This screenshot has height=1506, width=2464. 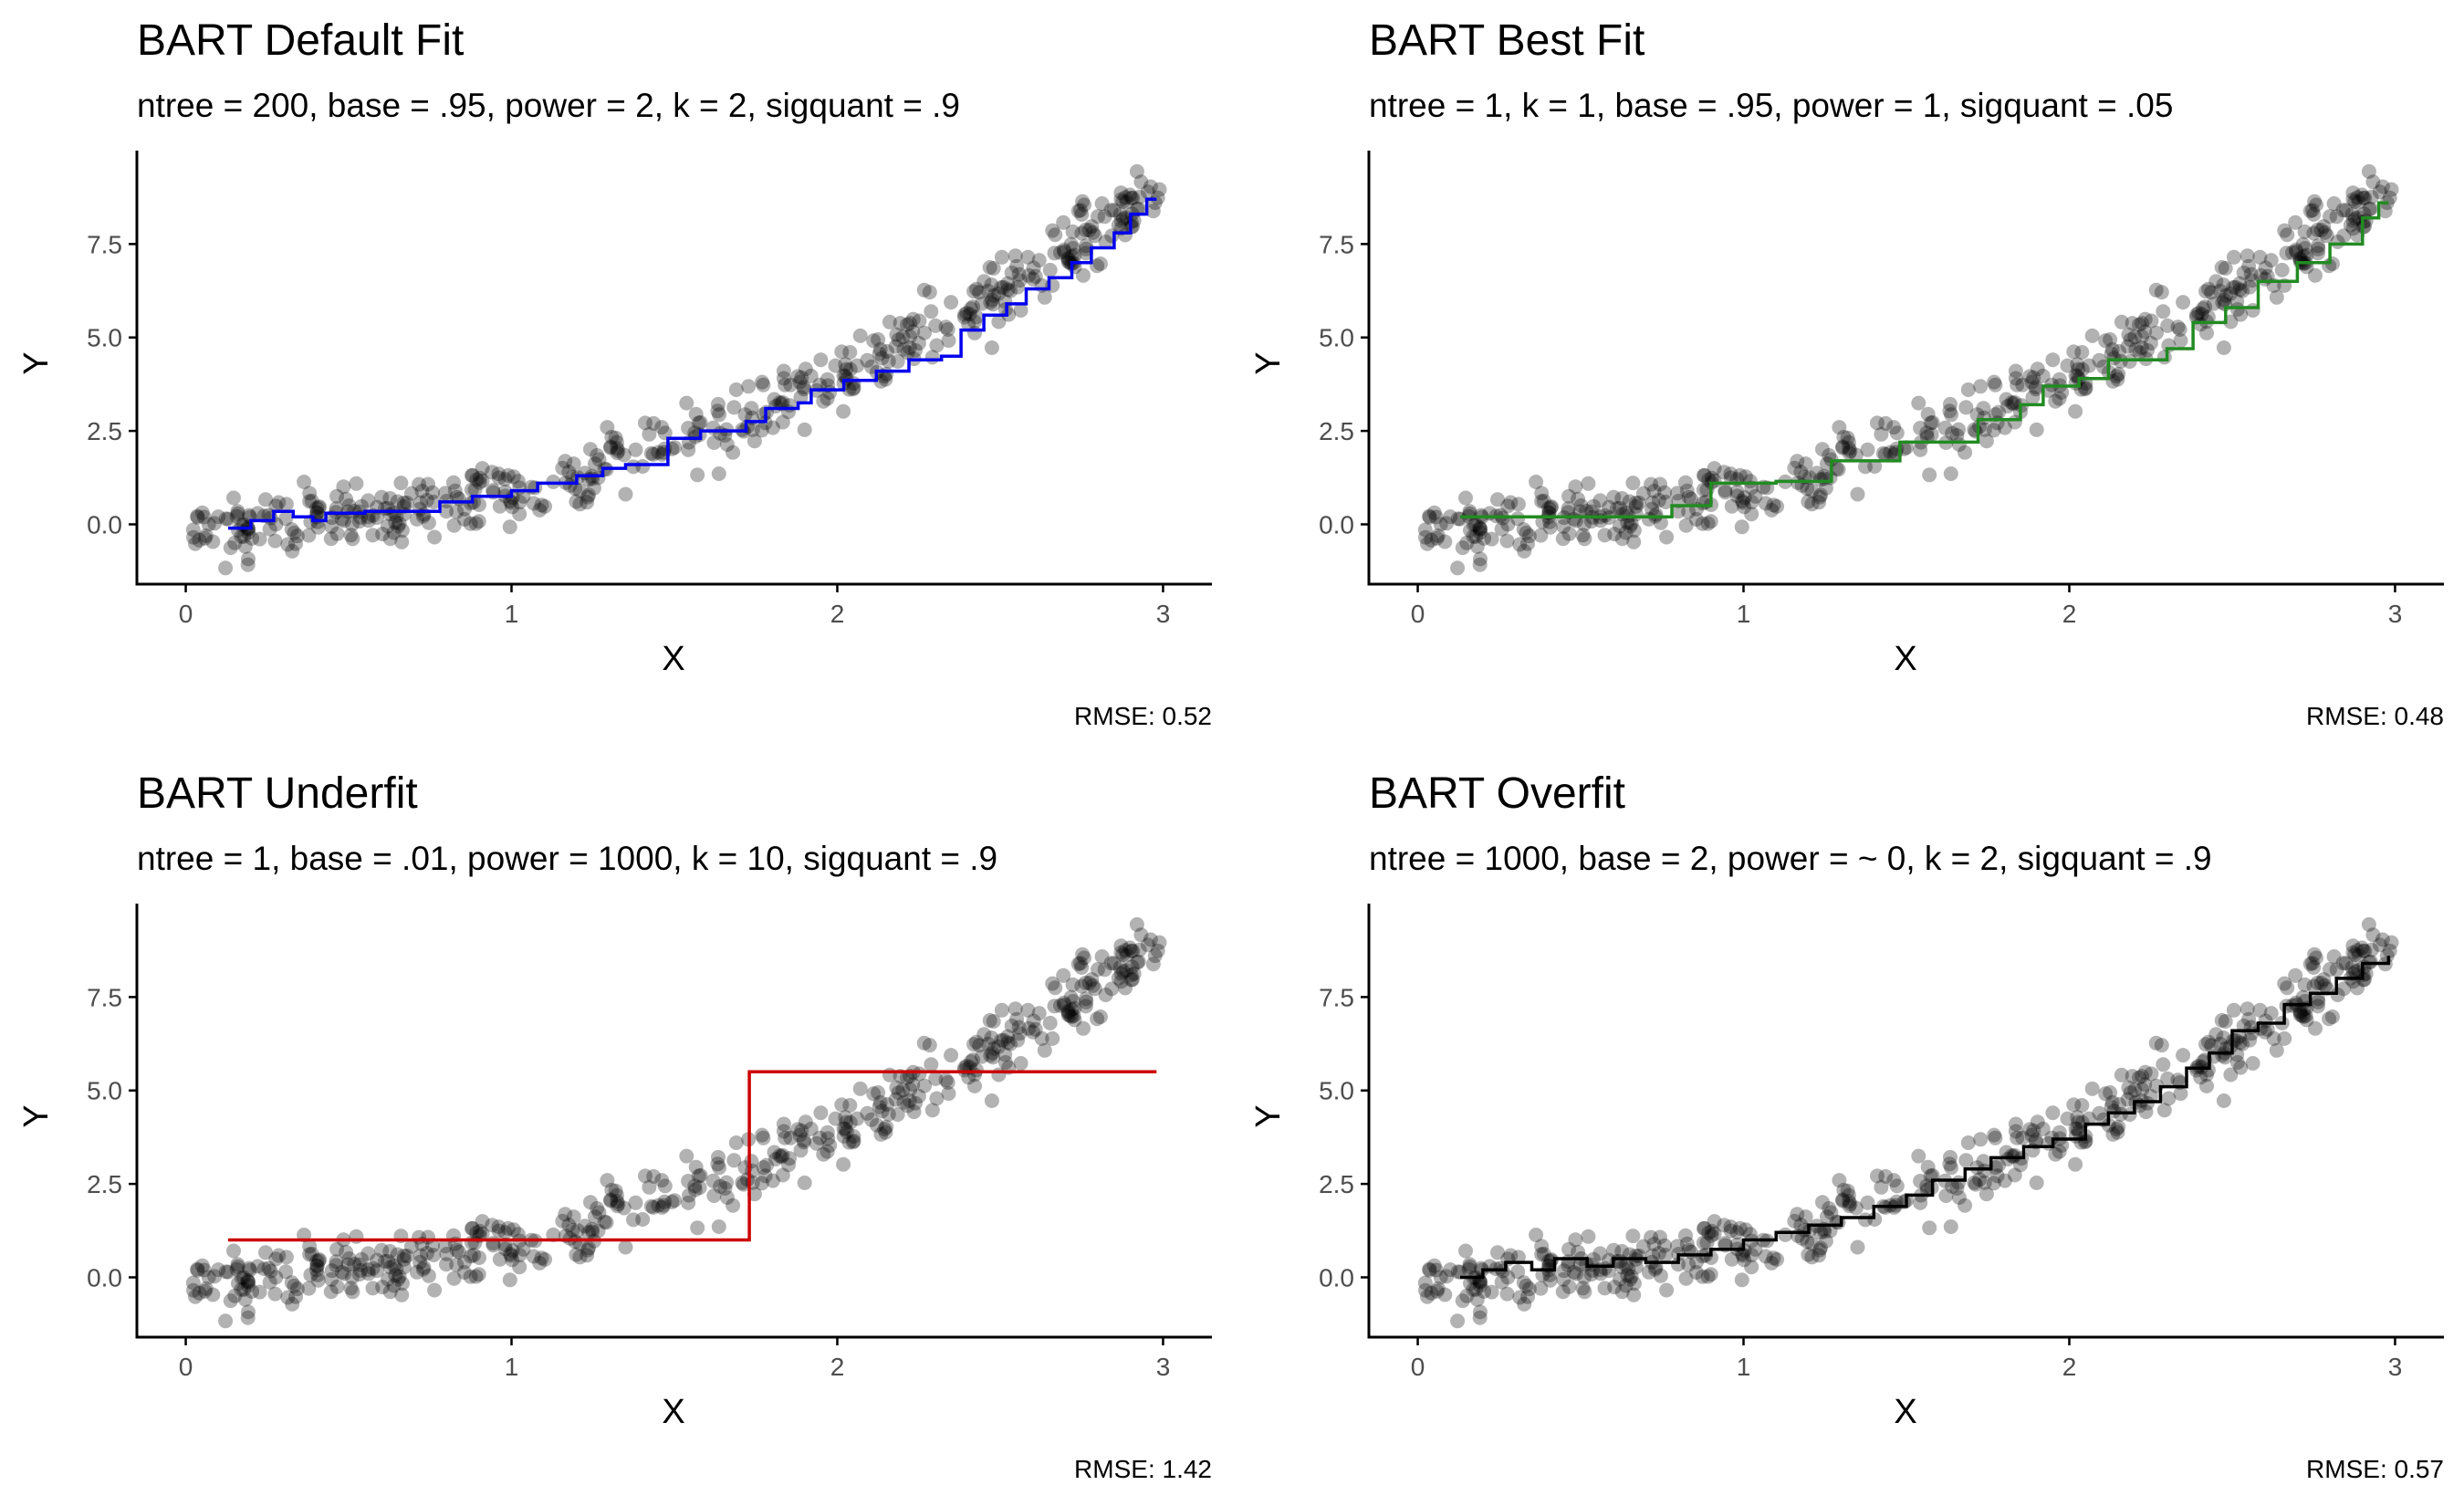 I want to click on y-tick-label: 7.5, so click(x=104, y=244).